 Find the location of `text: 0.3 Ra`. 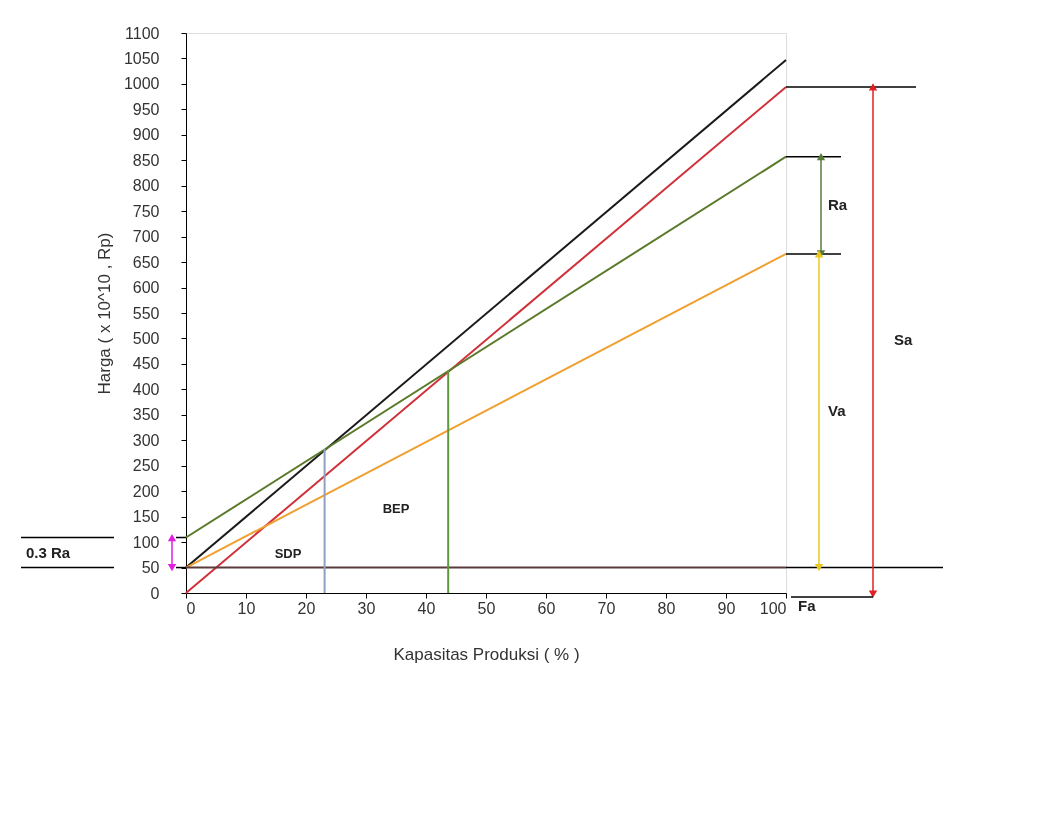

text: 0.3 Ra is located at coordinates (48, 552).